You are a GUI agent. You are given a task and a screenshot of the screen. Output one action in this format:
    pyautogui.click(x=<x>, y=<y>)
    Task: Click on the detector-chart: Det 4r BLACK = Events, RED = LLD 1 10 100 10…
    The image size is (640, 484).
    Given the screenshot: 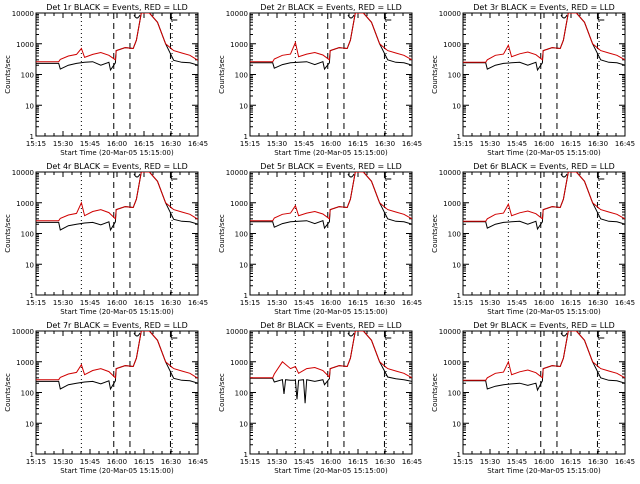 What is the action you would take?
    pyautogui.click(x=106, y=239)
    